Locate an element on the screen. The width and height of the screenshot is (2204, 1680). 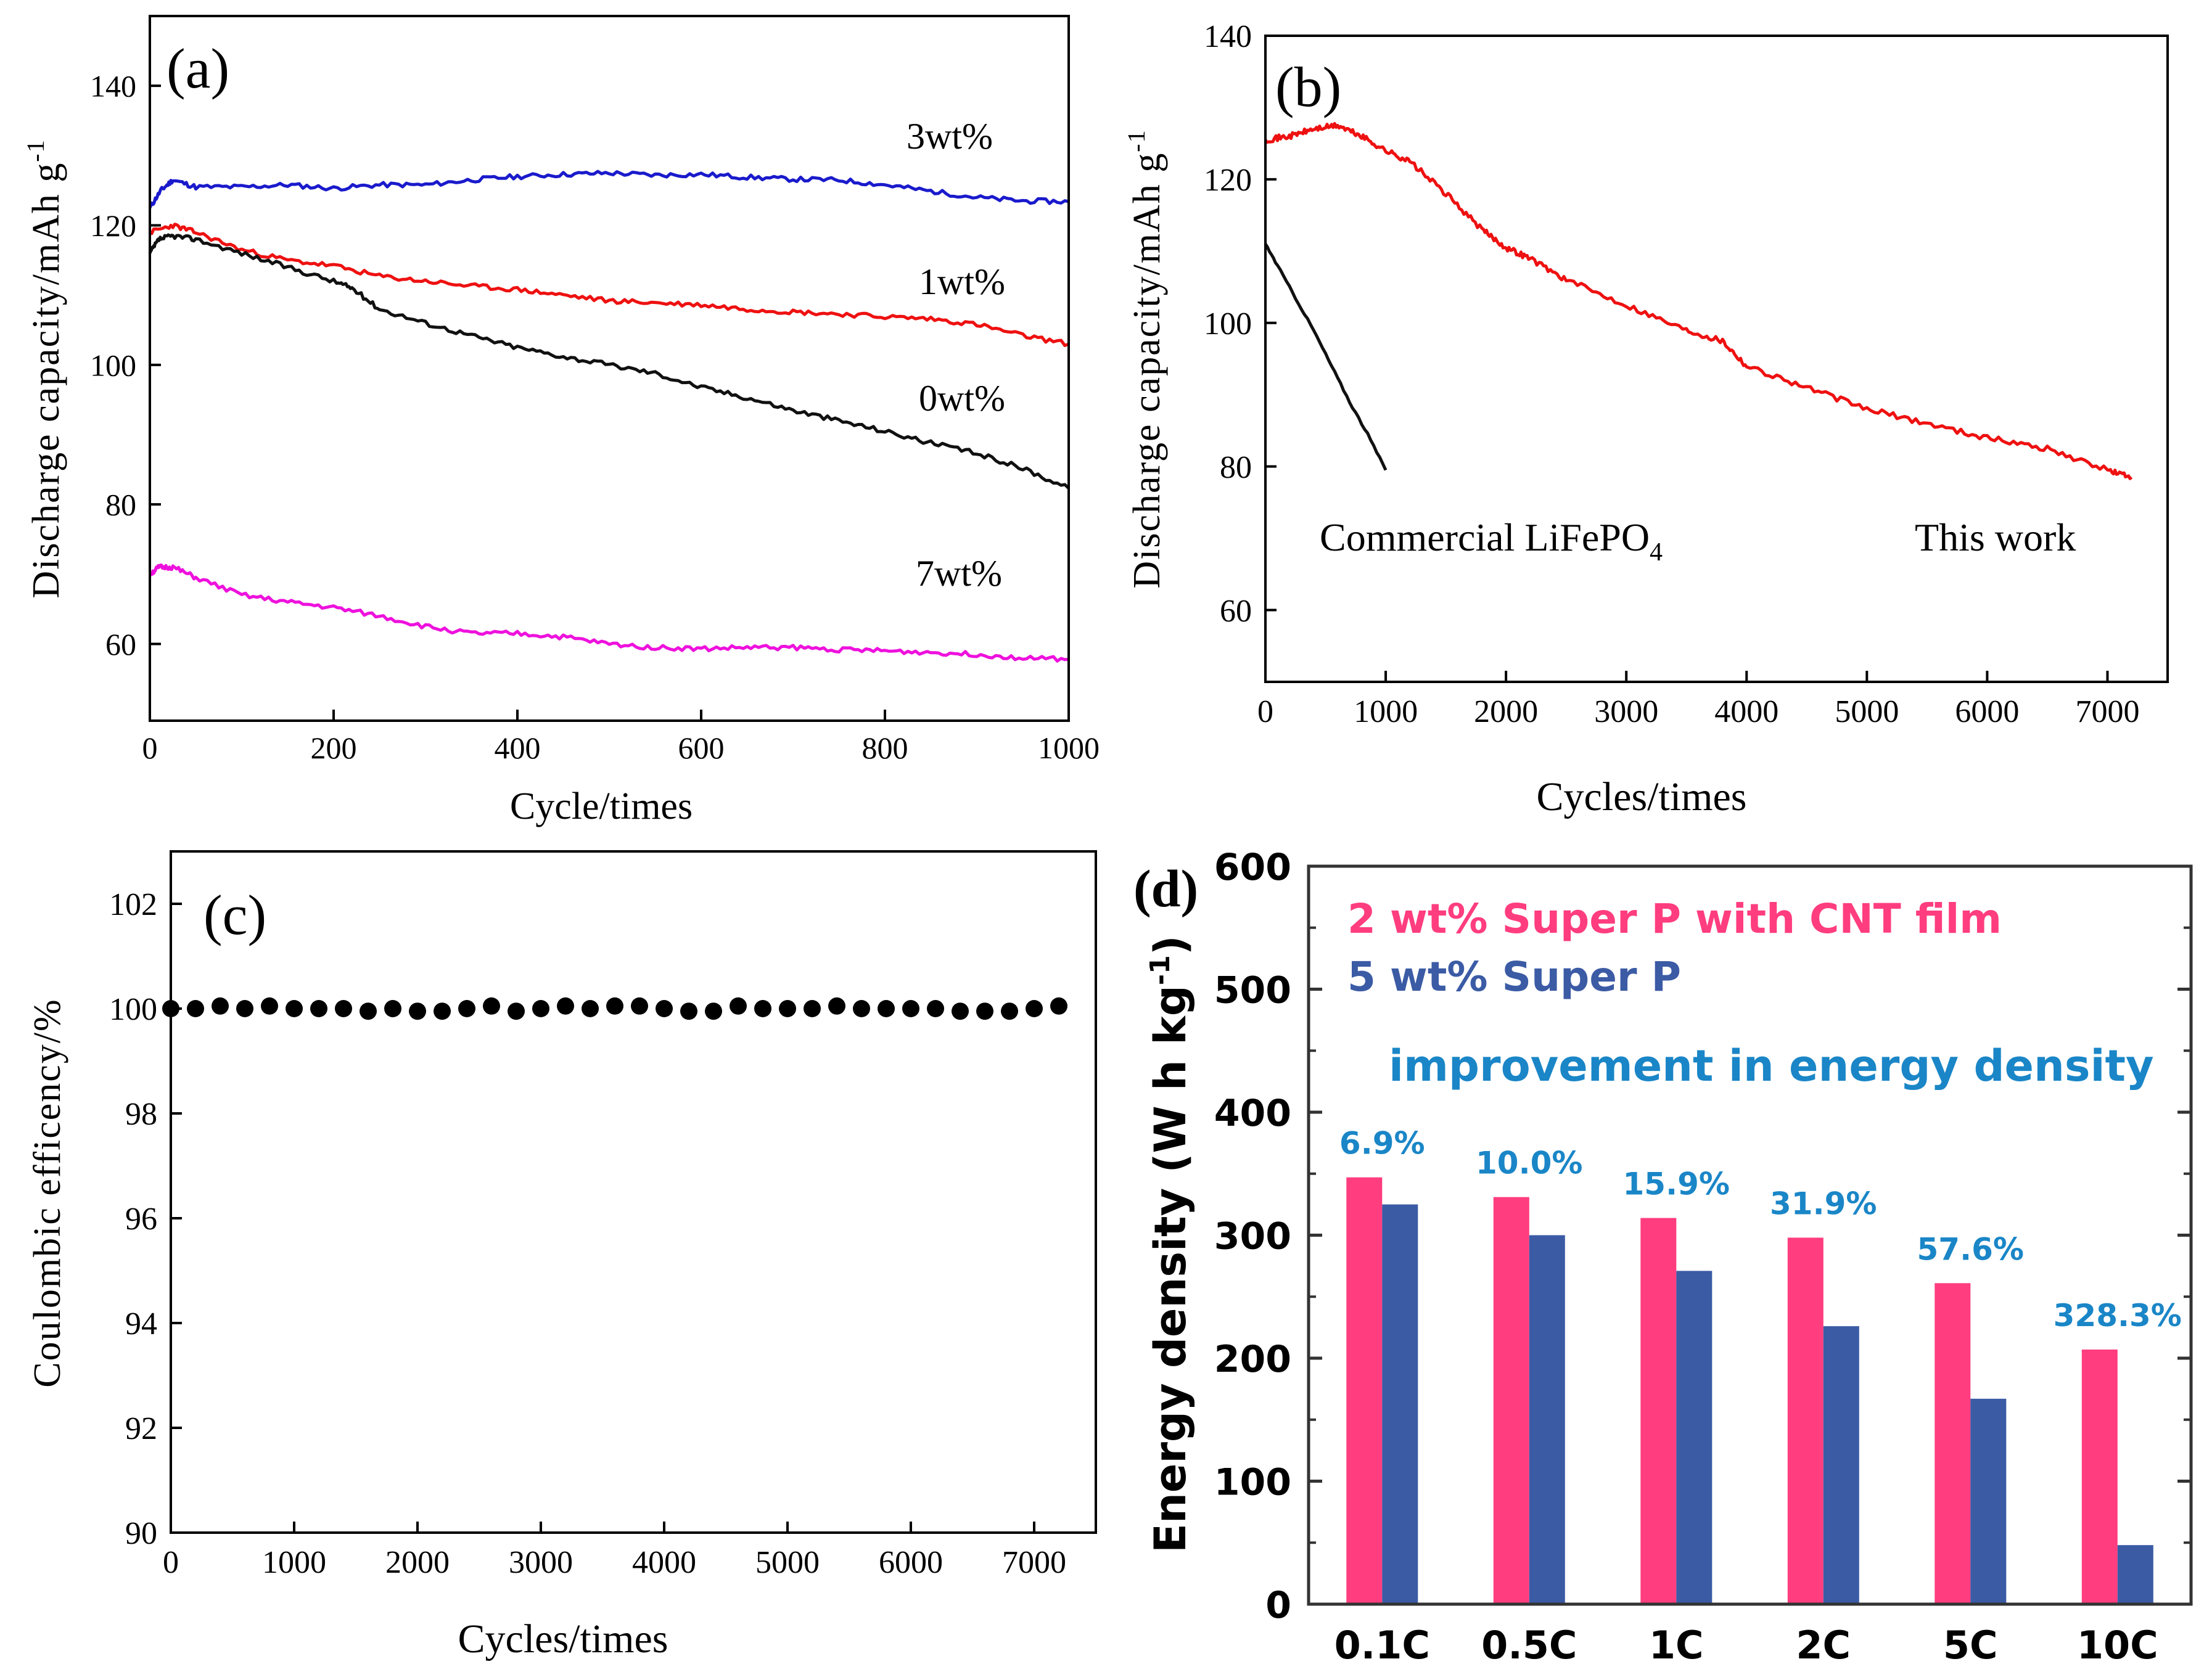
x-tick-label: 600 is located at coordinates (701, 748).